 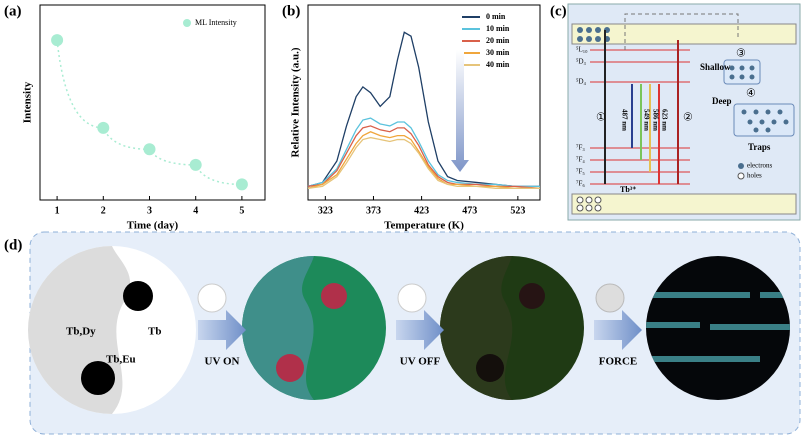 What do you see at coordinates (498, 52) in the screenshot?
I see `legend-label: 30 min` at bounding box center [498, 52].